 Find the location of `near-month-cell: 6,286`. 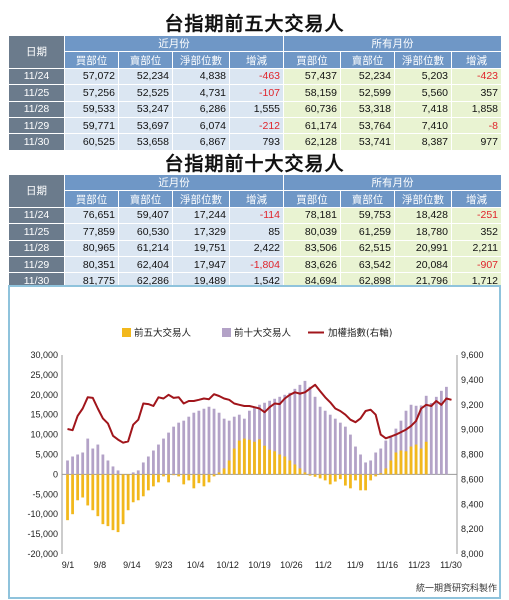

near-month-cell: 6,286 is located at coordinates (201, 109).